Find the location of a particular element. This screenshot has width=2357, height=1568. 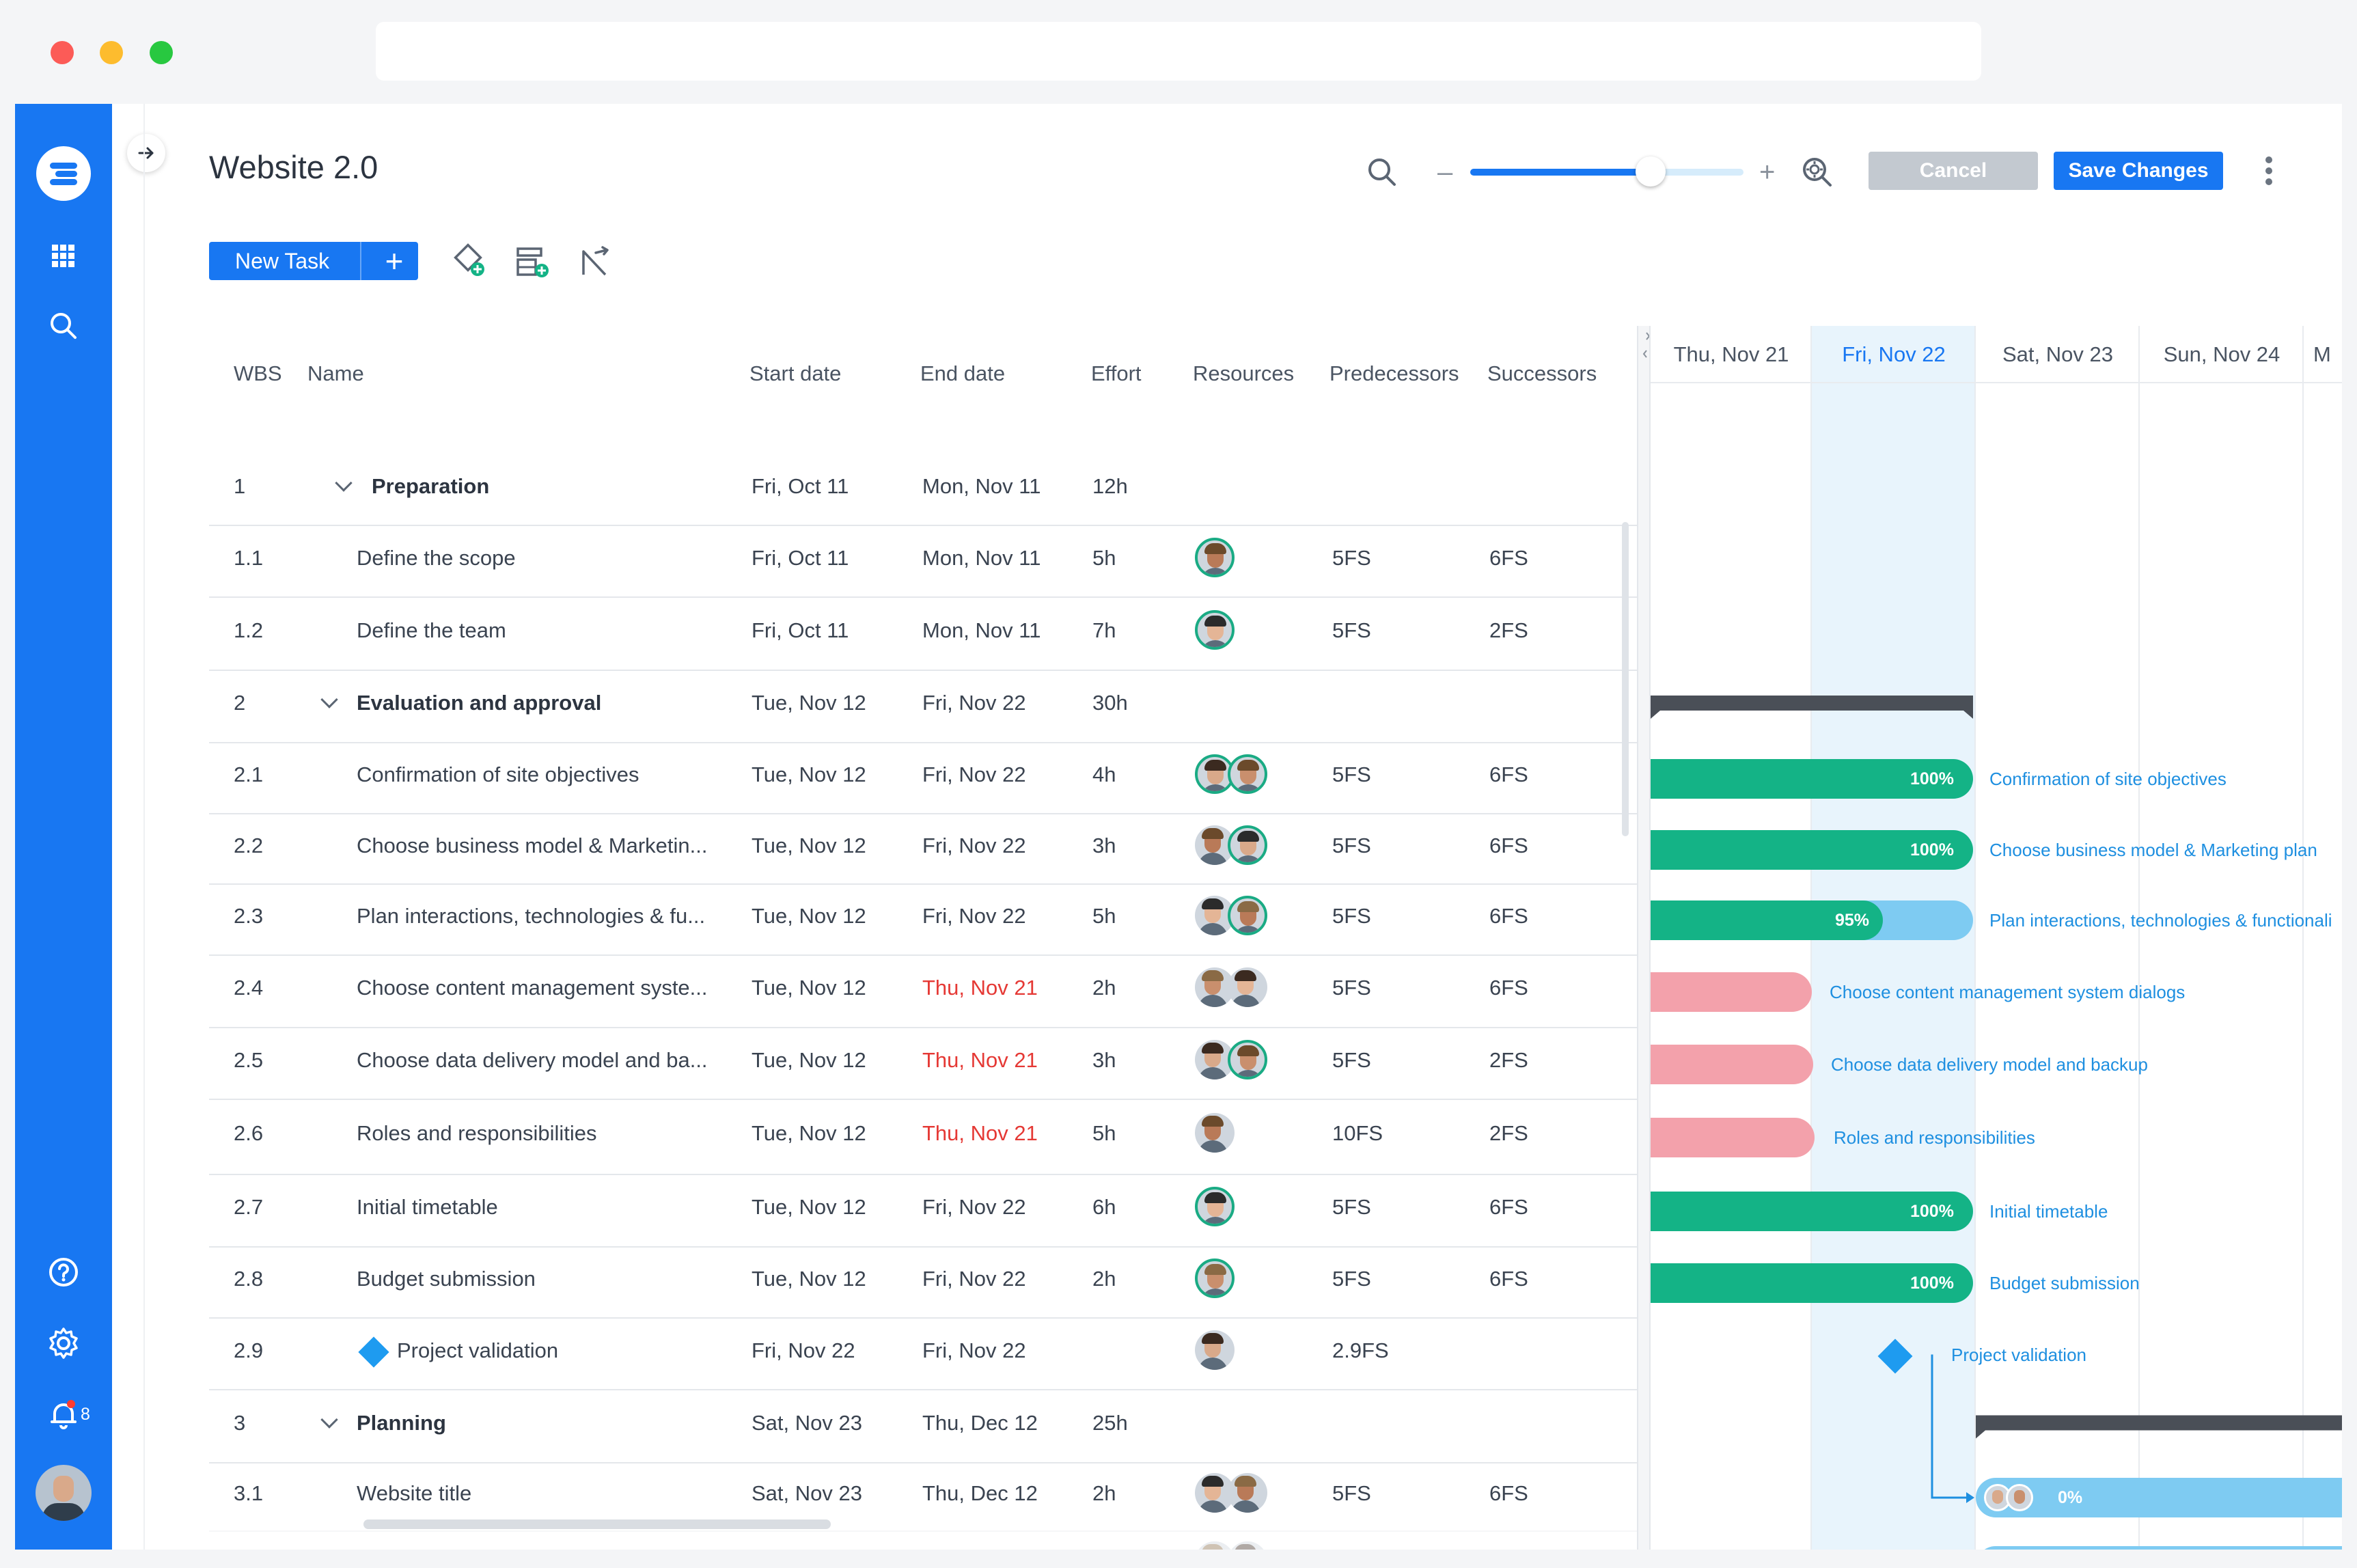

search-icon is located at coordinates (1382, 172).